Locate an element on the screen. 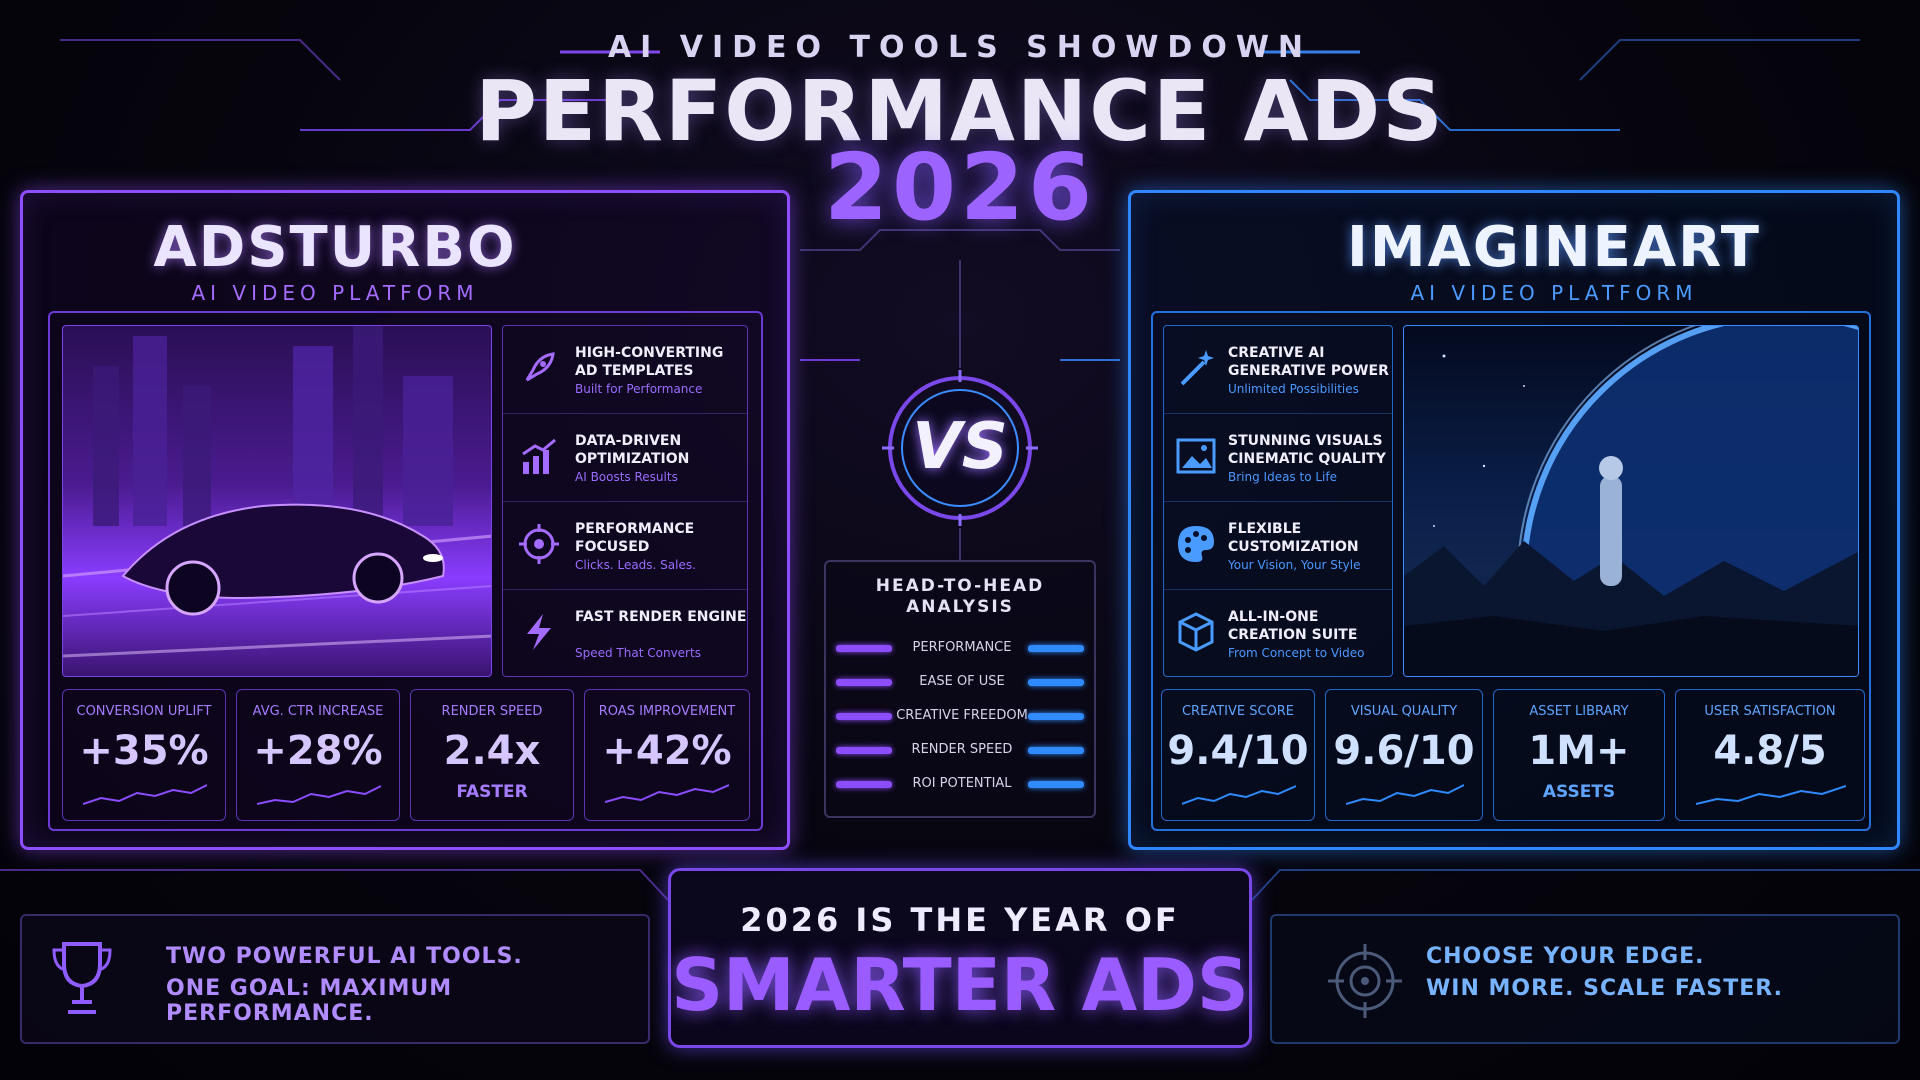 This screenshot has width=1920, height=1080. lightning-icon is located at coordinates (539, 632).